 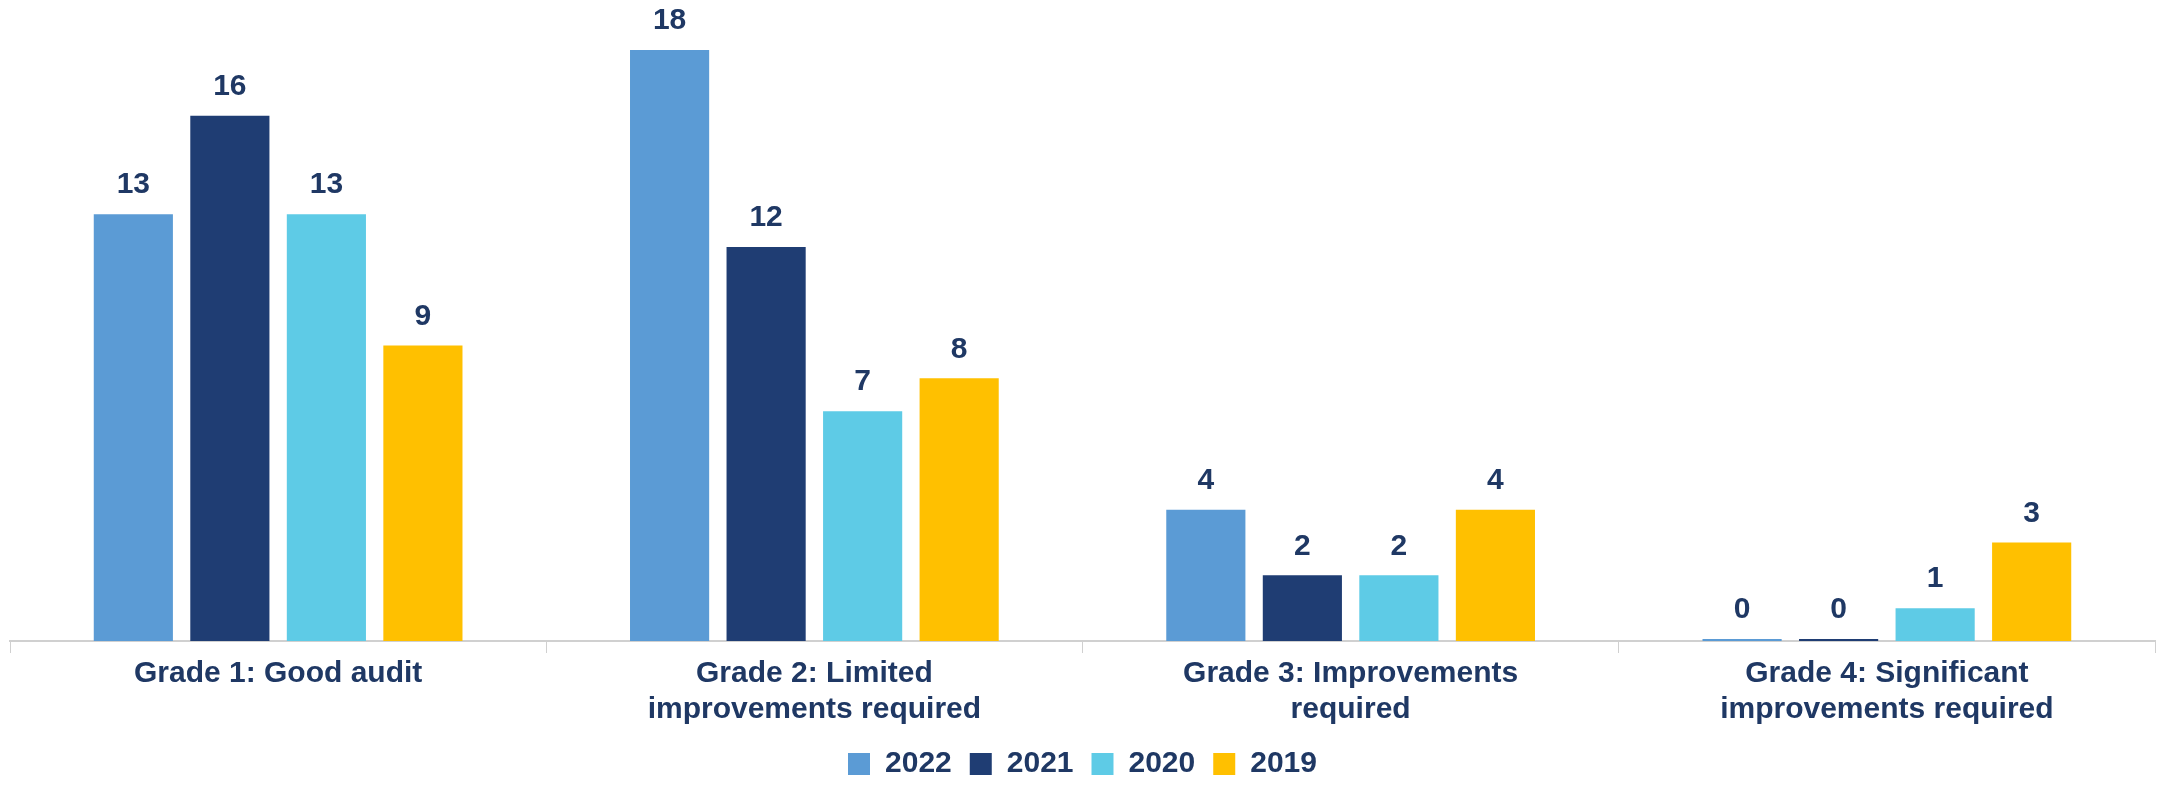 What do you see at coordinates (1935, 577) in the screenshot?
I see `data-label: 1` at bounding box center [1935, 577].